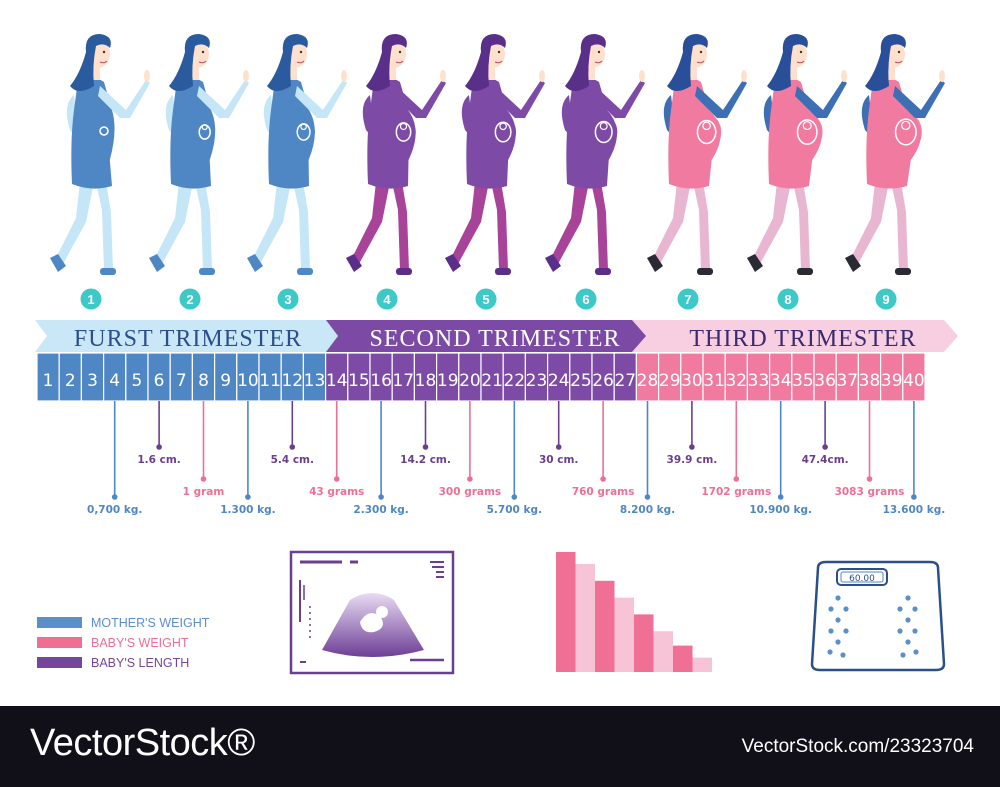  I want to click on week-number: 36, so click(825, 381).